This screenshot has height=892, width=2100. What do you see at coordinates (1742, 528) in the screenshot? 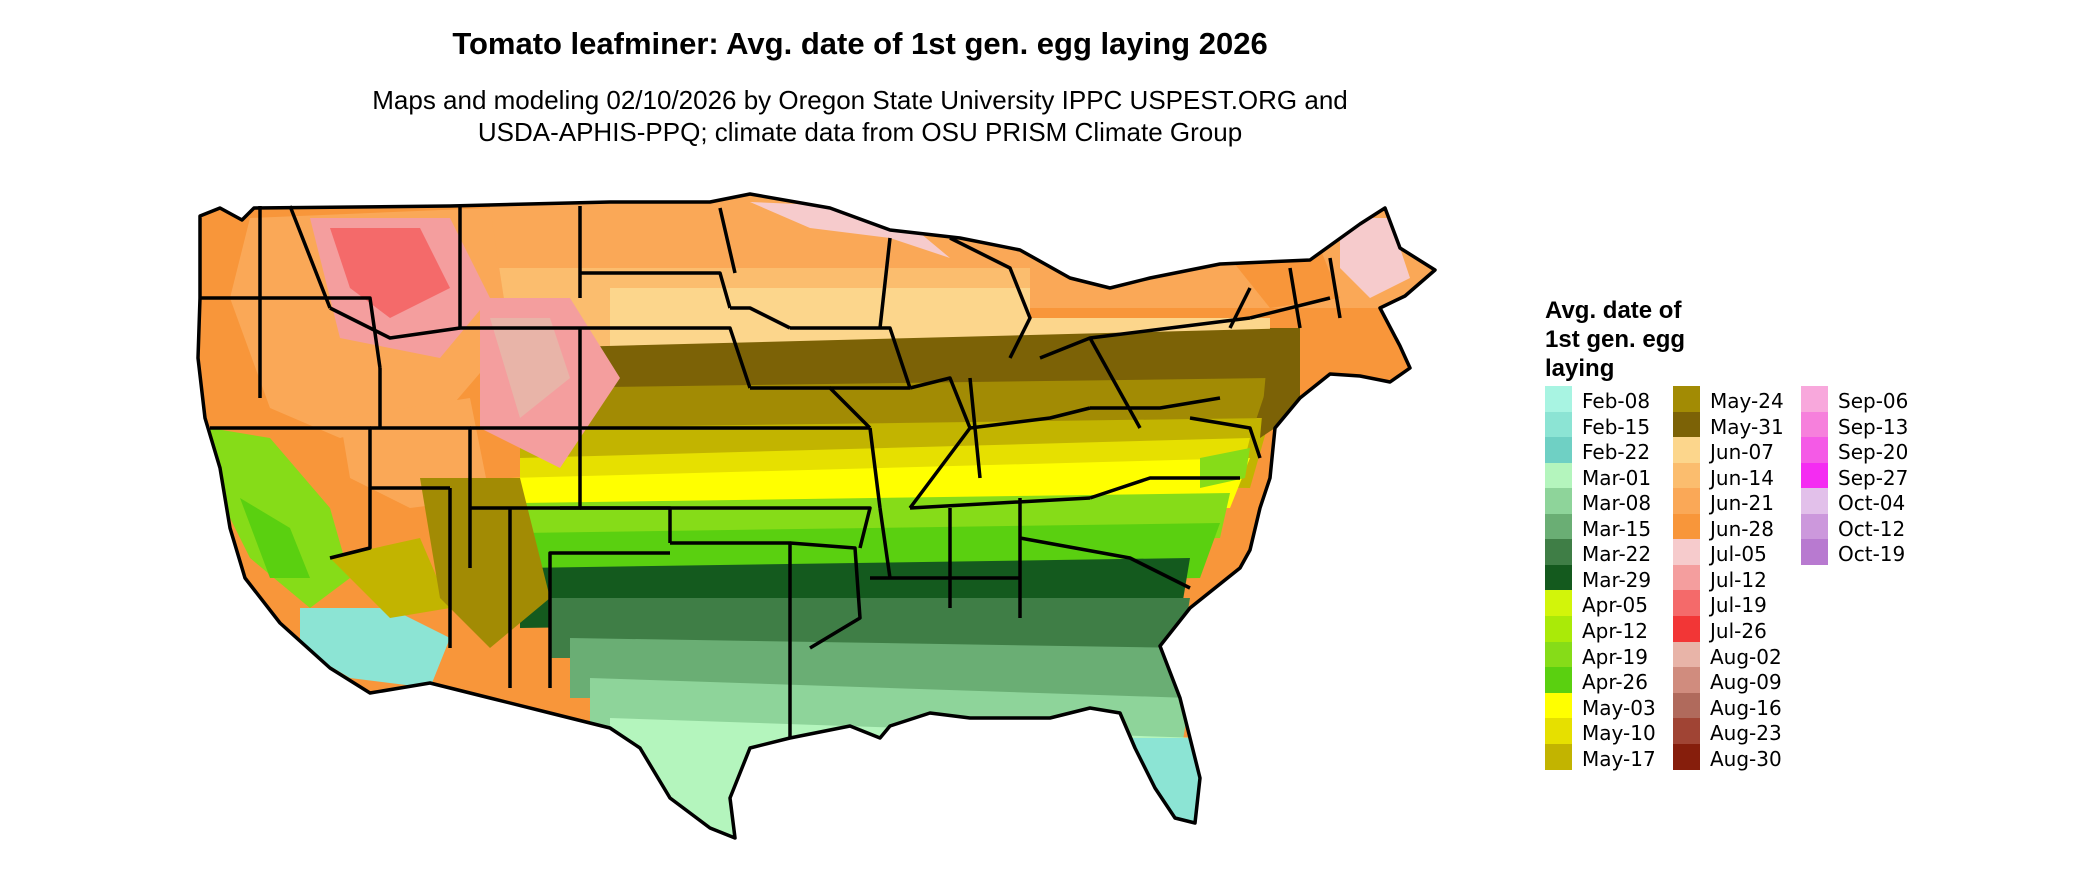
I see `legend-label: Jun-28` at bounding box center [1742, 528].